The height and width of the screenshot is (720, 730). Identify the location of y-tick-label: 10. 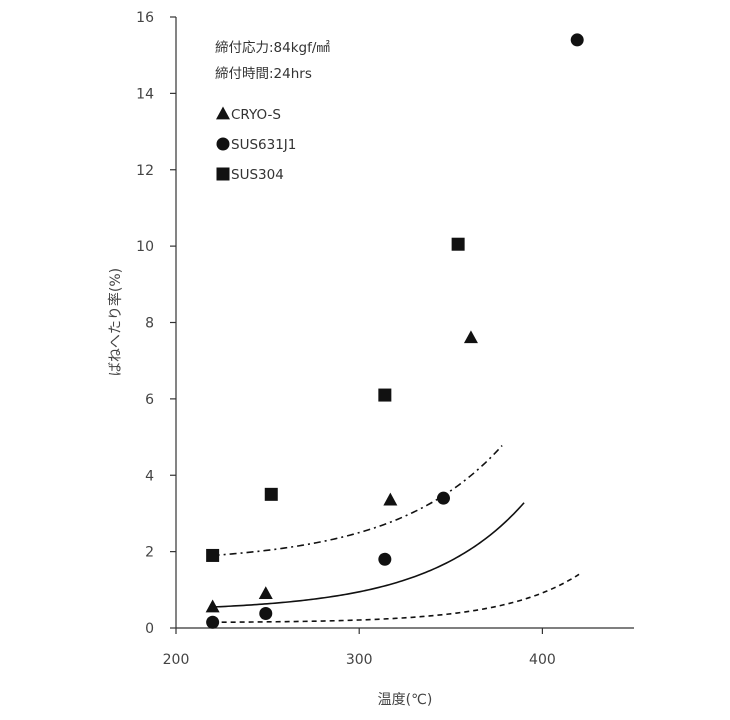
(145, 247).